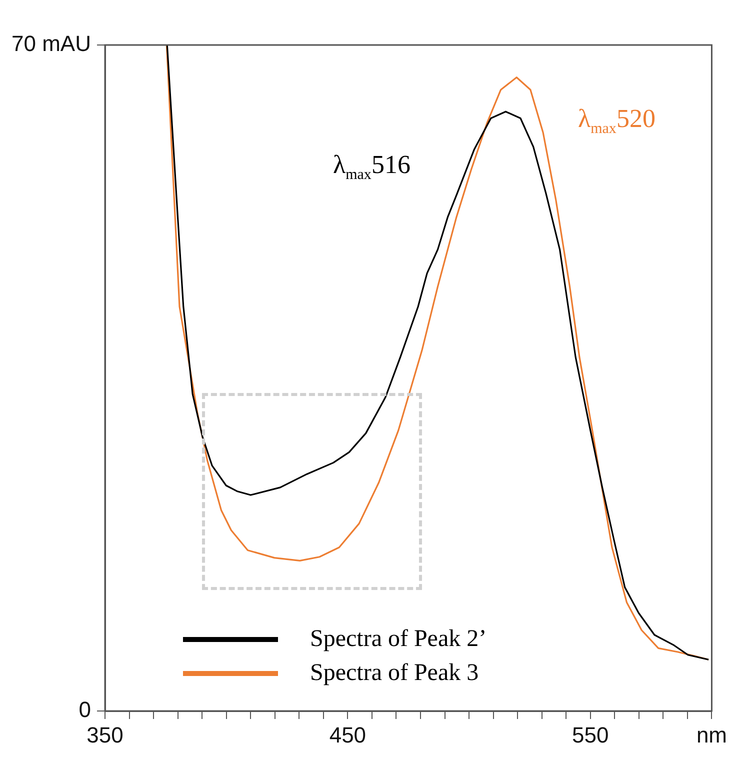 Image resolution: width=731 pixels, height=761 pixels. I want to click on x-tick-label: 450, so click(347, 735).